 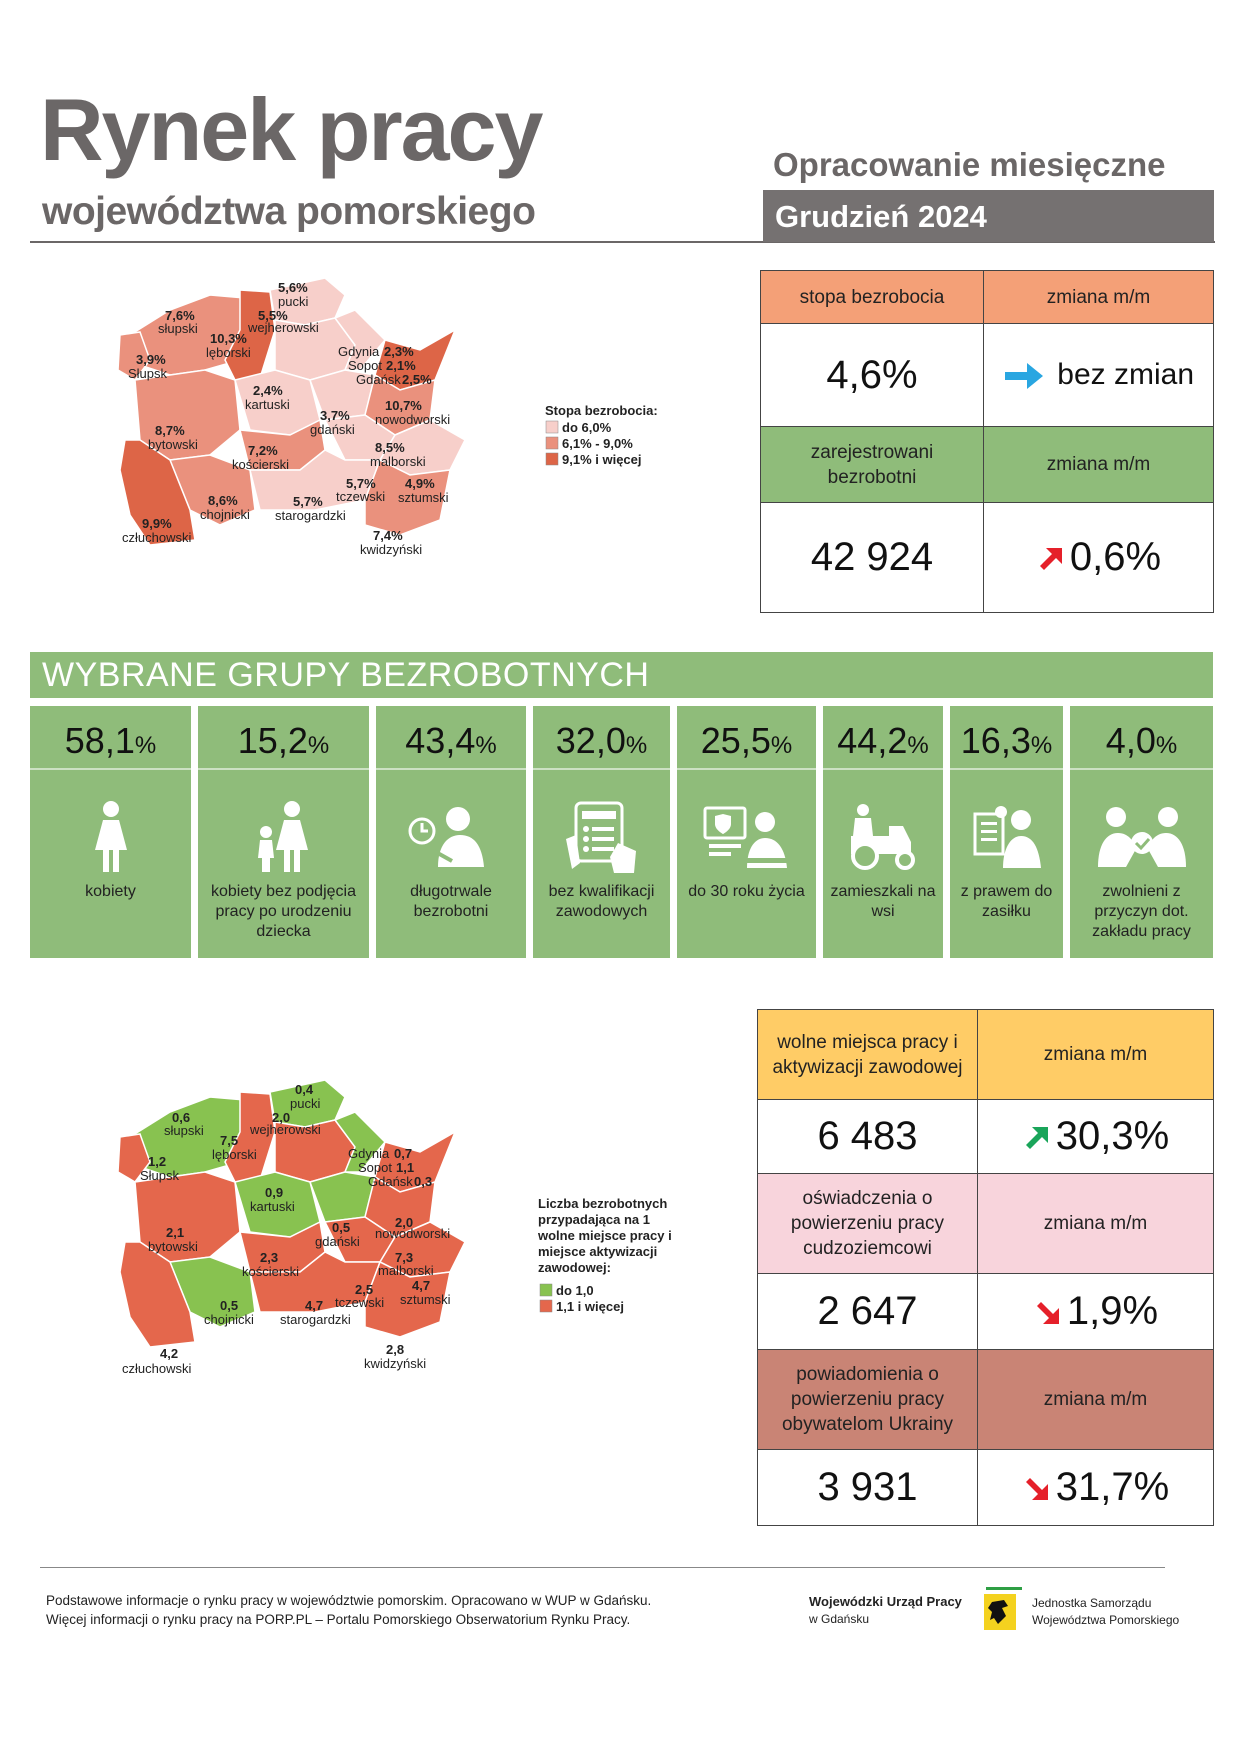 What do you see at coordinates (360, 496) in the screenshot?
I see `map1-name-tczewski: tczewski` at bounding box center [360, 496].